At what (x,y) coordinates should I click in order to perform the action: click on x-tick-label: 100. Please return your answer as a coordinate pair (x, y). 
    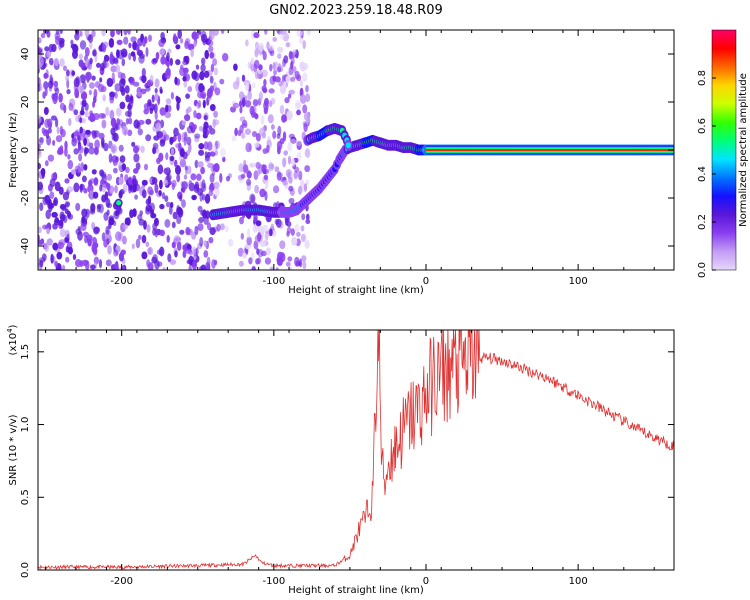
    Looking at the image, I should click on (578, 581).